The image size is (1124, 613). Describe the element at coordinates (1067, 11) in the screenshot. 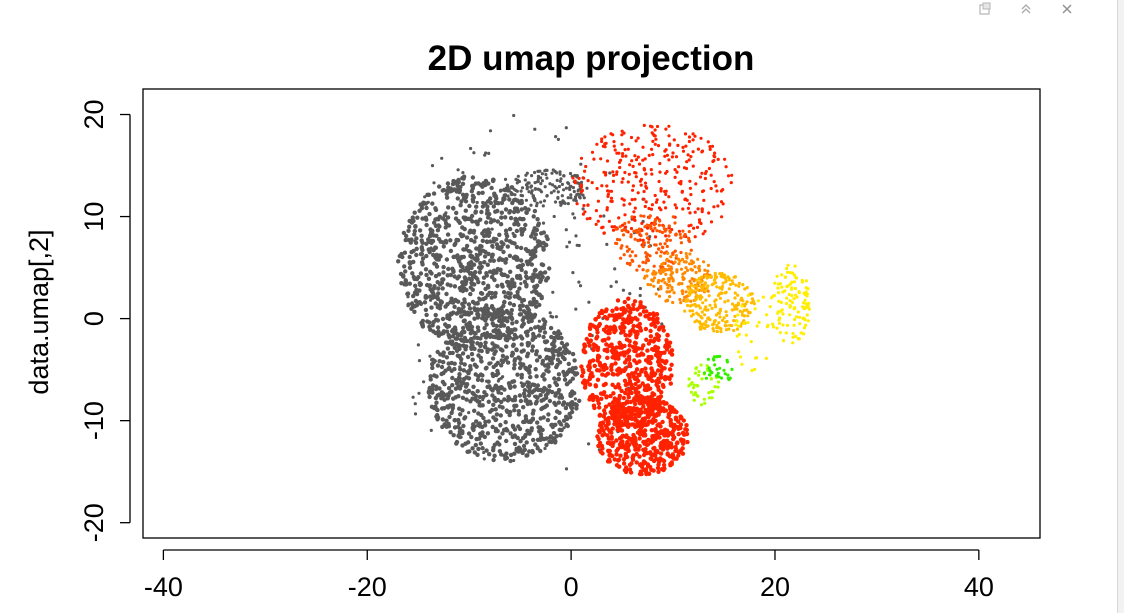

I see `close-icon` at that location.